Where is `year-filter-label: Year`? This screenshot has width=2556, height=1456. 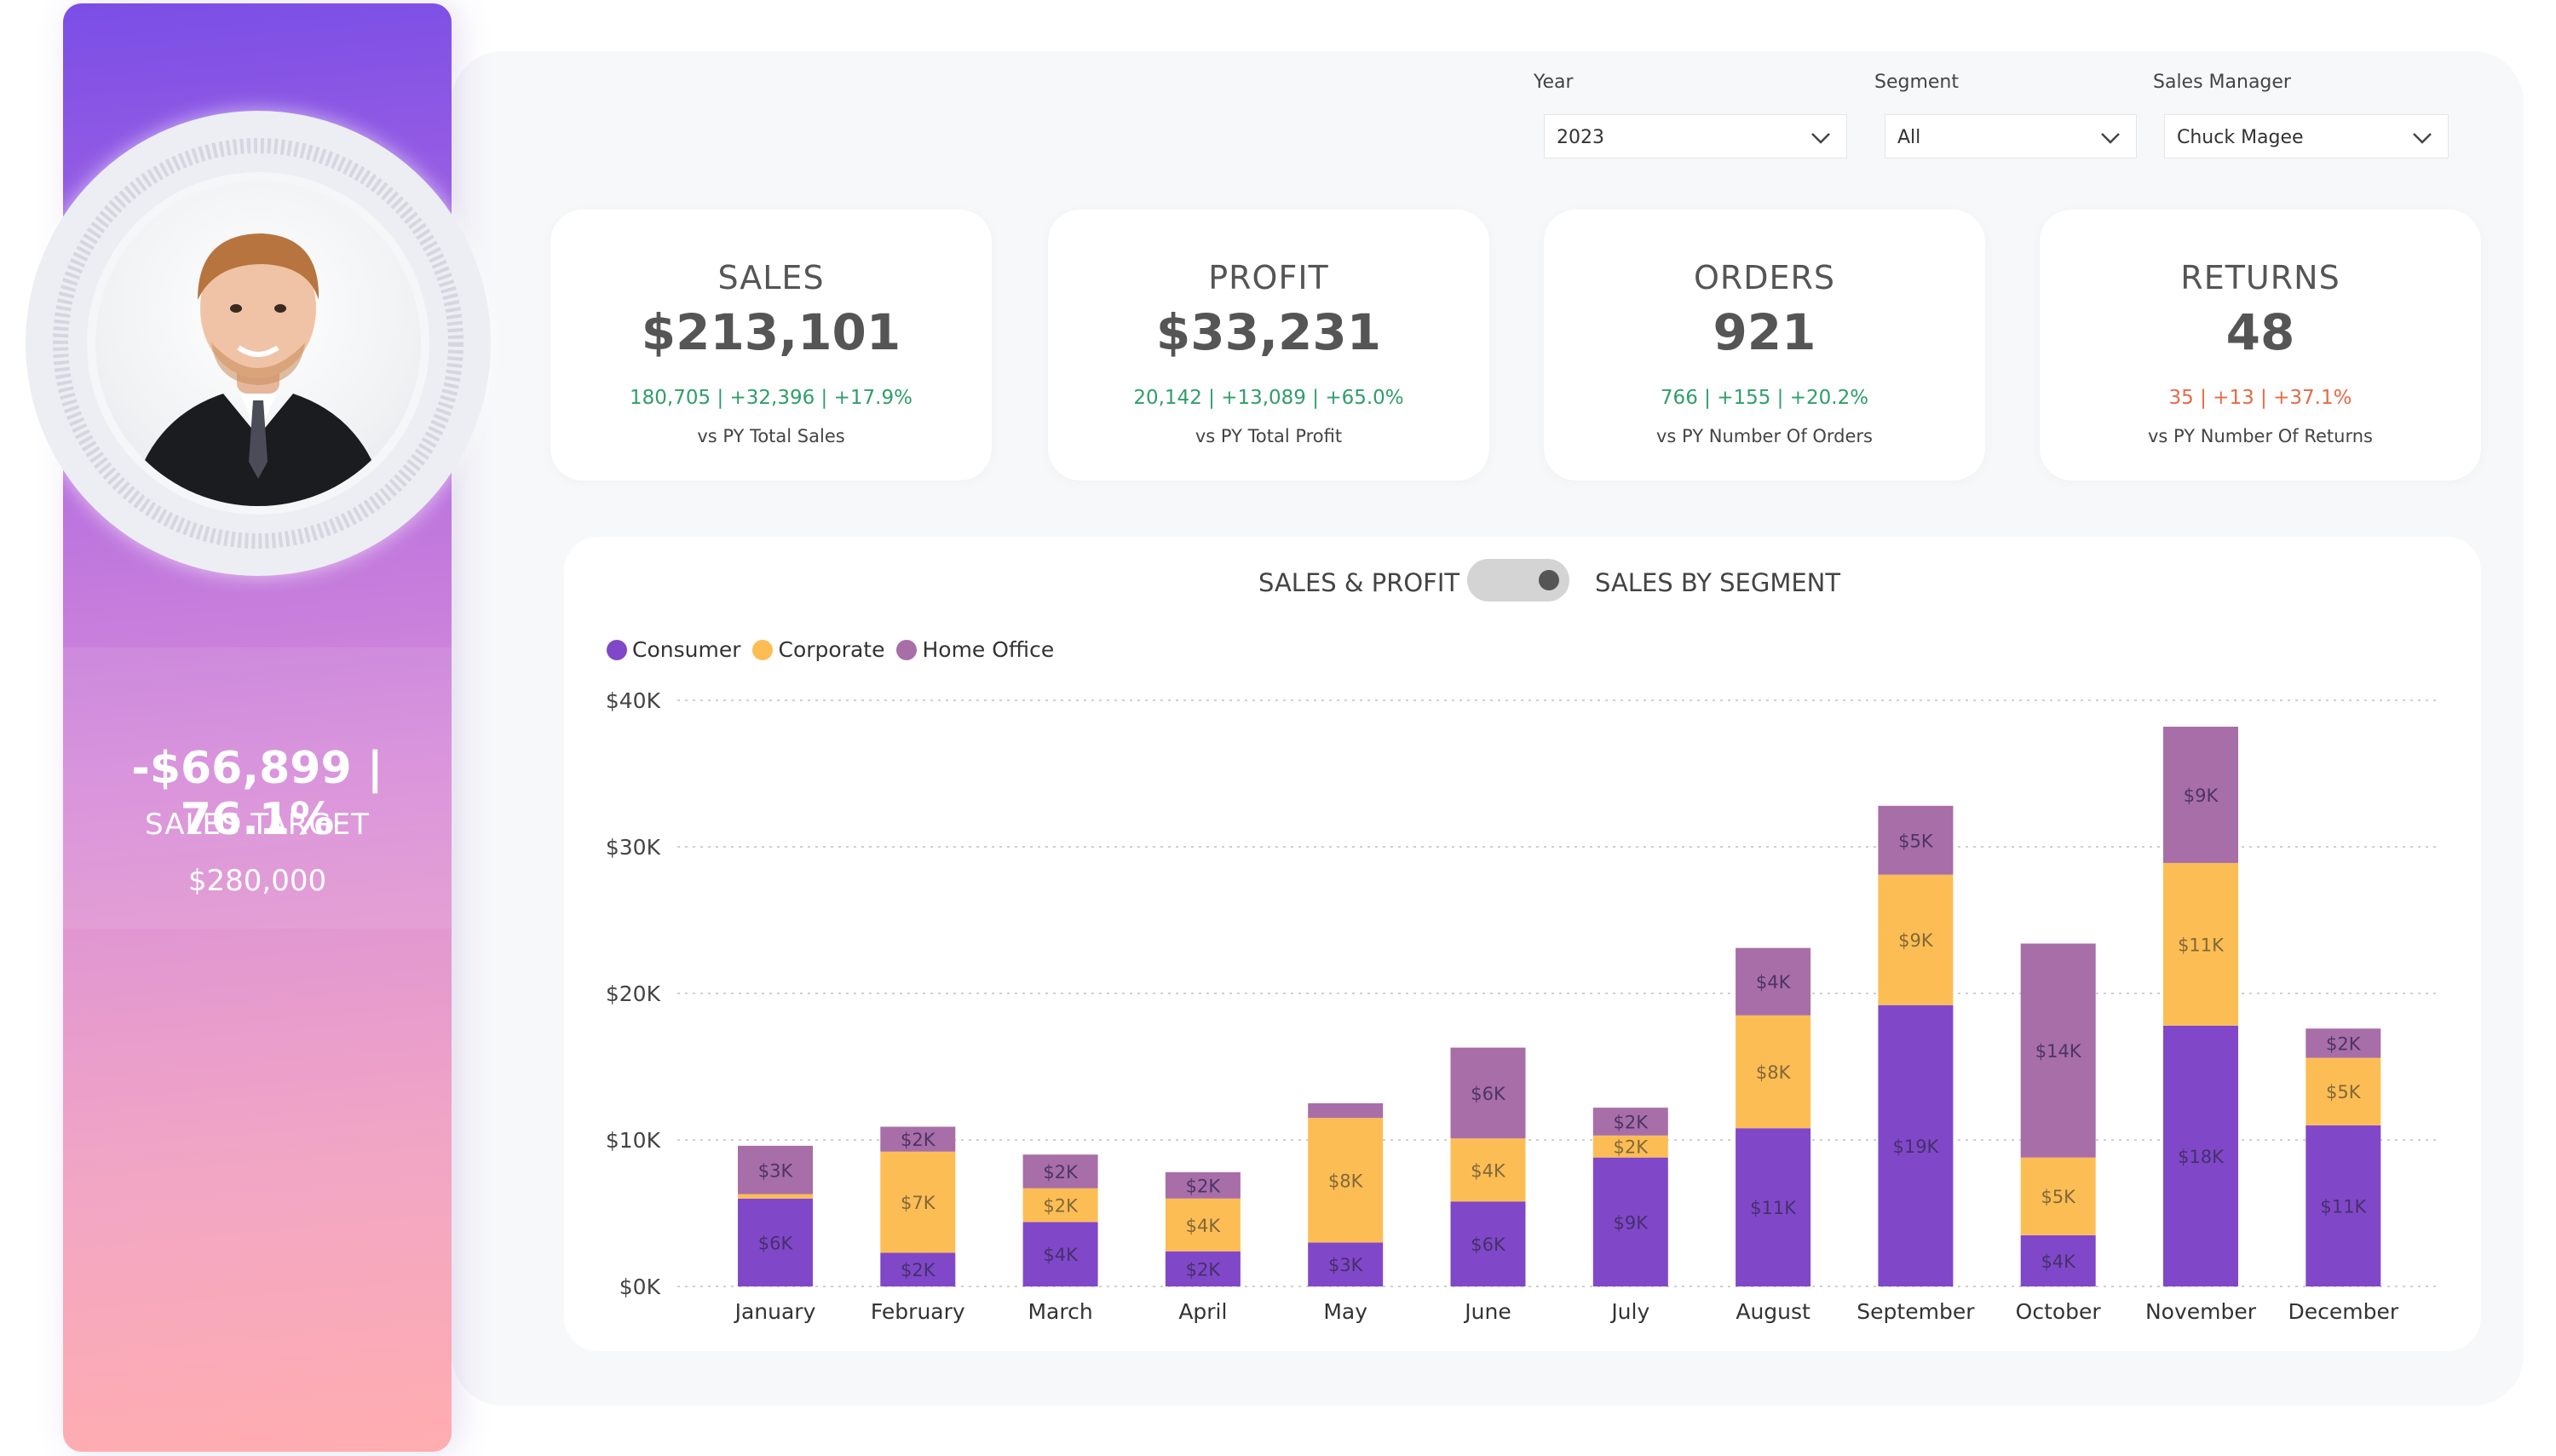 year-filter-label: Year is located at coordinates (1554, 83).